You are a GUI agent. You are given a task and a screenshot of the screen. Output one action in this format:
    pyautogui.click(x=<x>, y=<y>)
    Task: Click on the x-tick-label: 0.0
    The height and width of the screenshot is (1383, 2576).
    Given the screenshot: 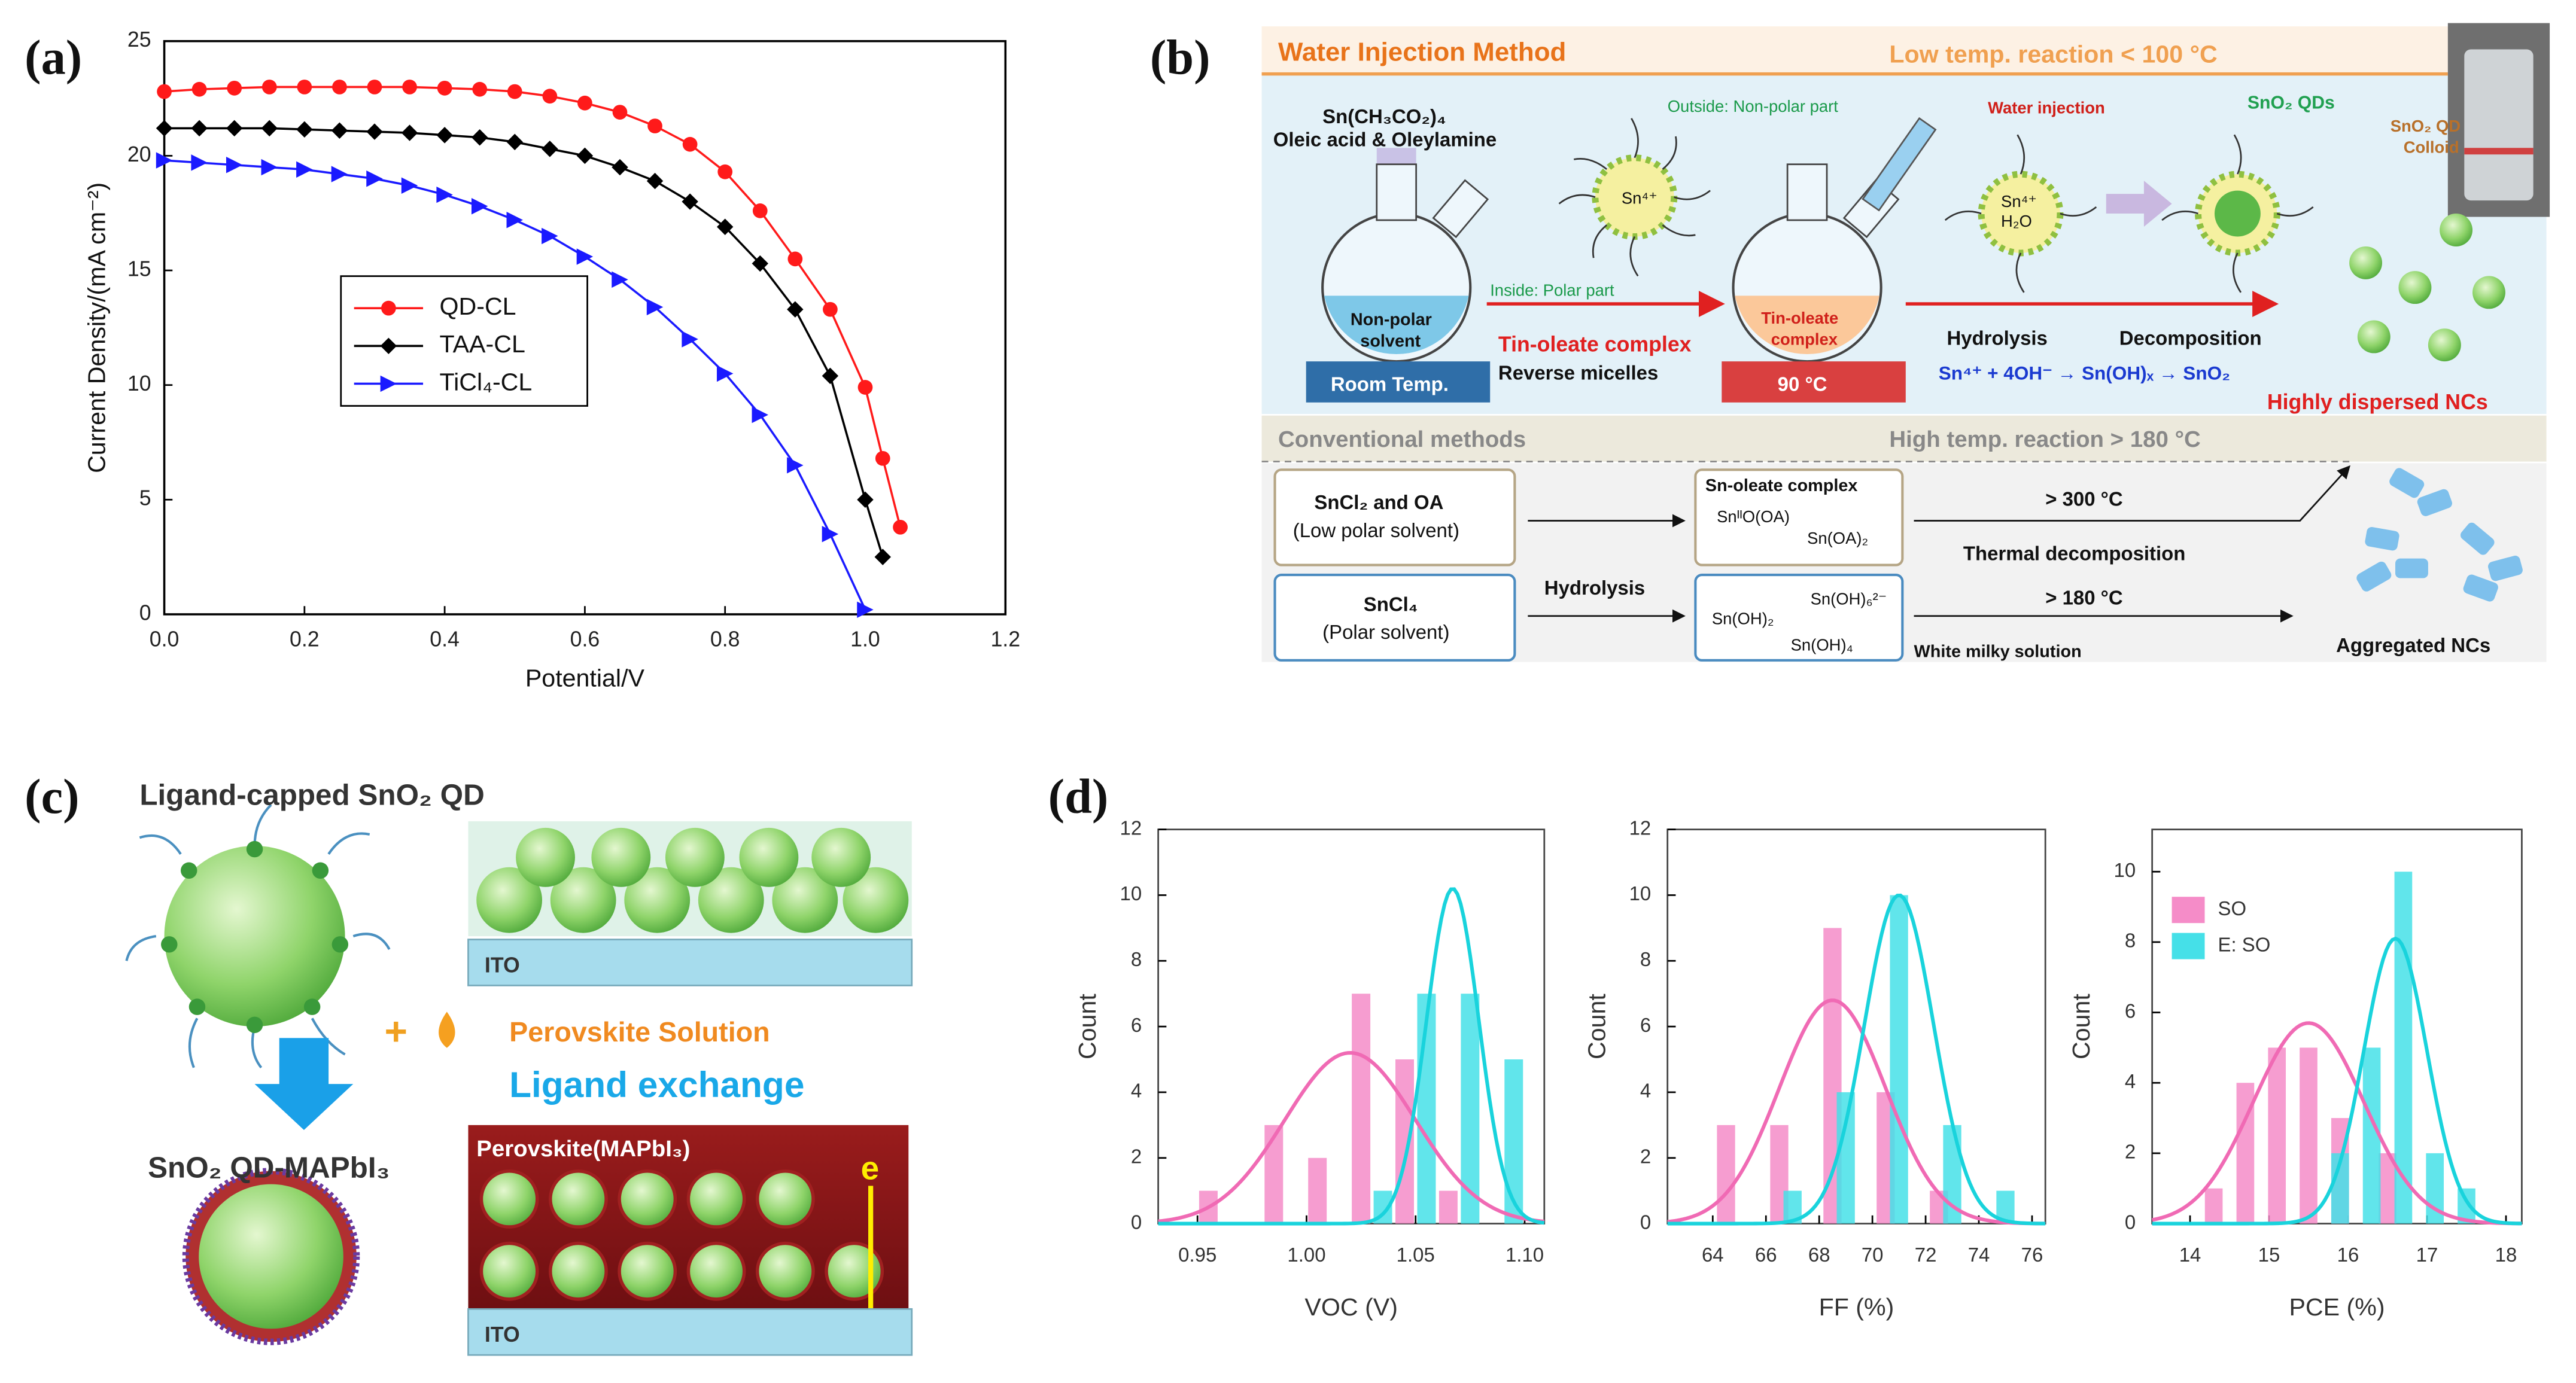 What is the action you would take?
    pyautogui.click(x=165, y=639)
    